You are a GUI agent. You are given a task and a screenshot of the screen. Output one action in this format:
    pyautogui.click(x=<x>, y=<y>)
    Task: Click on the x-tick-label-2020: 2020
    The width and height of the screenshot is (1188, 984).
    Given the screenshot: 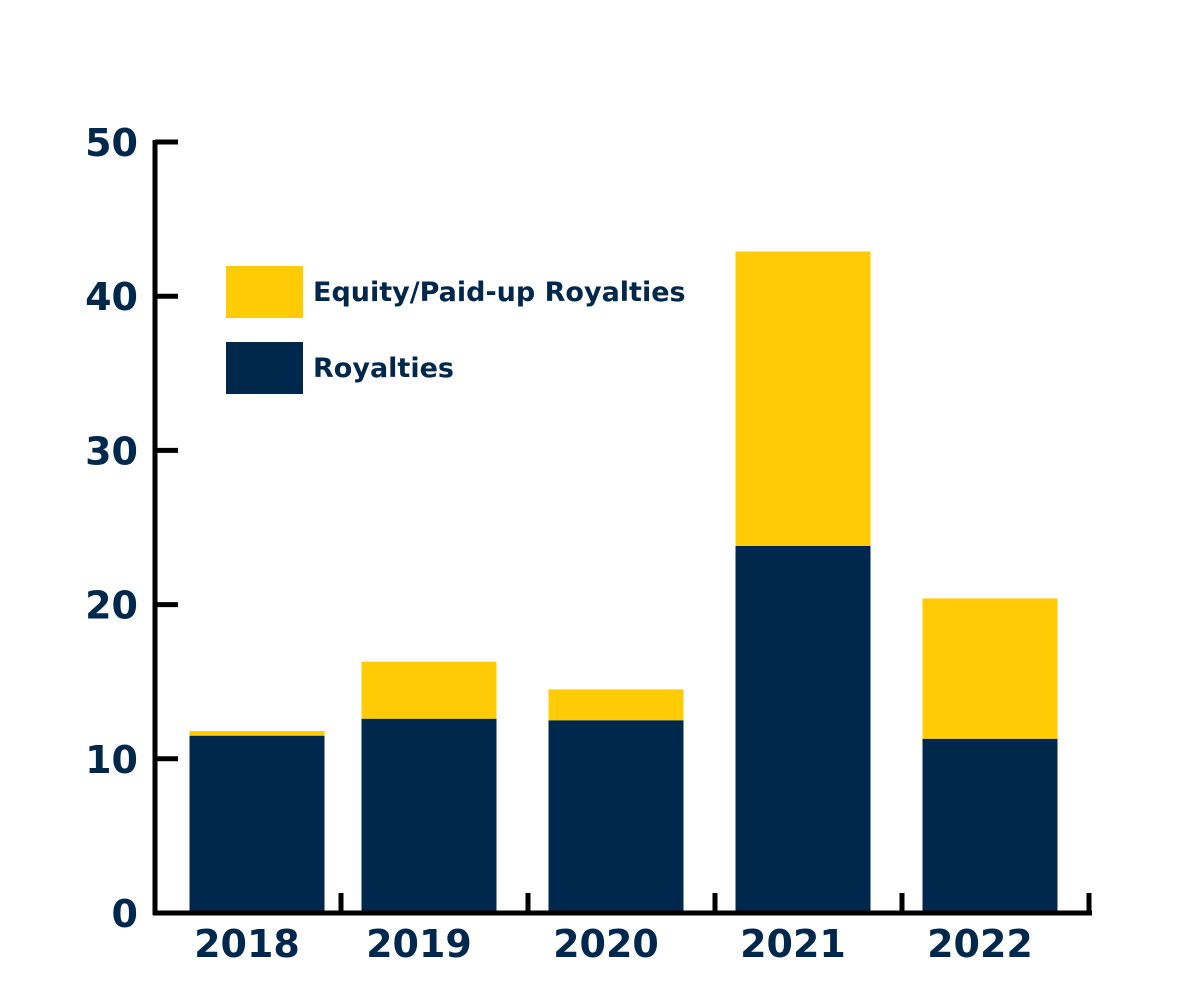 What is the action you would take?
    pyautogui.click(x=606, y=944)
    